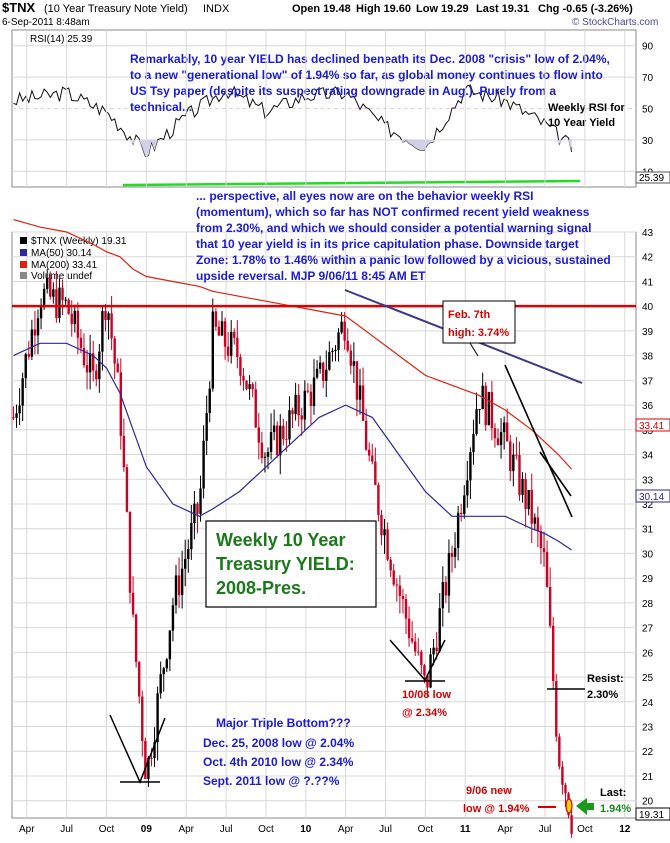 Image resolution: width=670 pixels, height=843 pixels. I want to click on bottom-2010-vee, so click(417, 660).